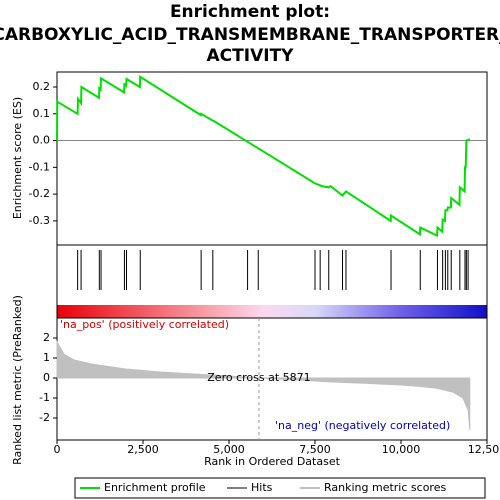 The image size is (500, 500). Describe the element at coordinates (385, 487) in the screenshot. I see `legend-label: Ranking metric scores` at that location.